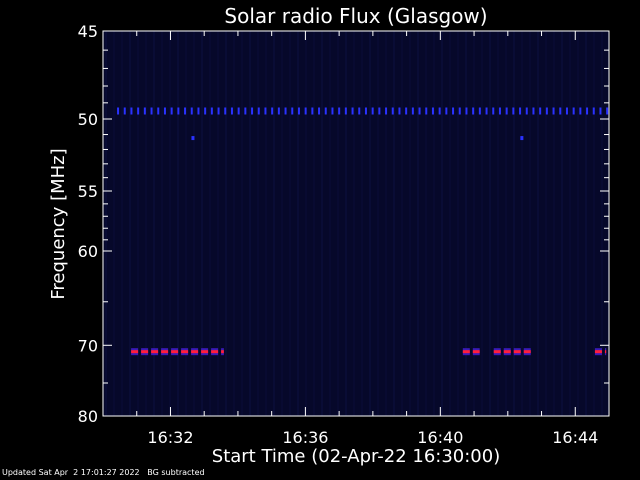  Describe the element at coordinates (305, 437) in the screenshot. I see `x-tick-label: 16:36` at that location.